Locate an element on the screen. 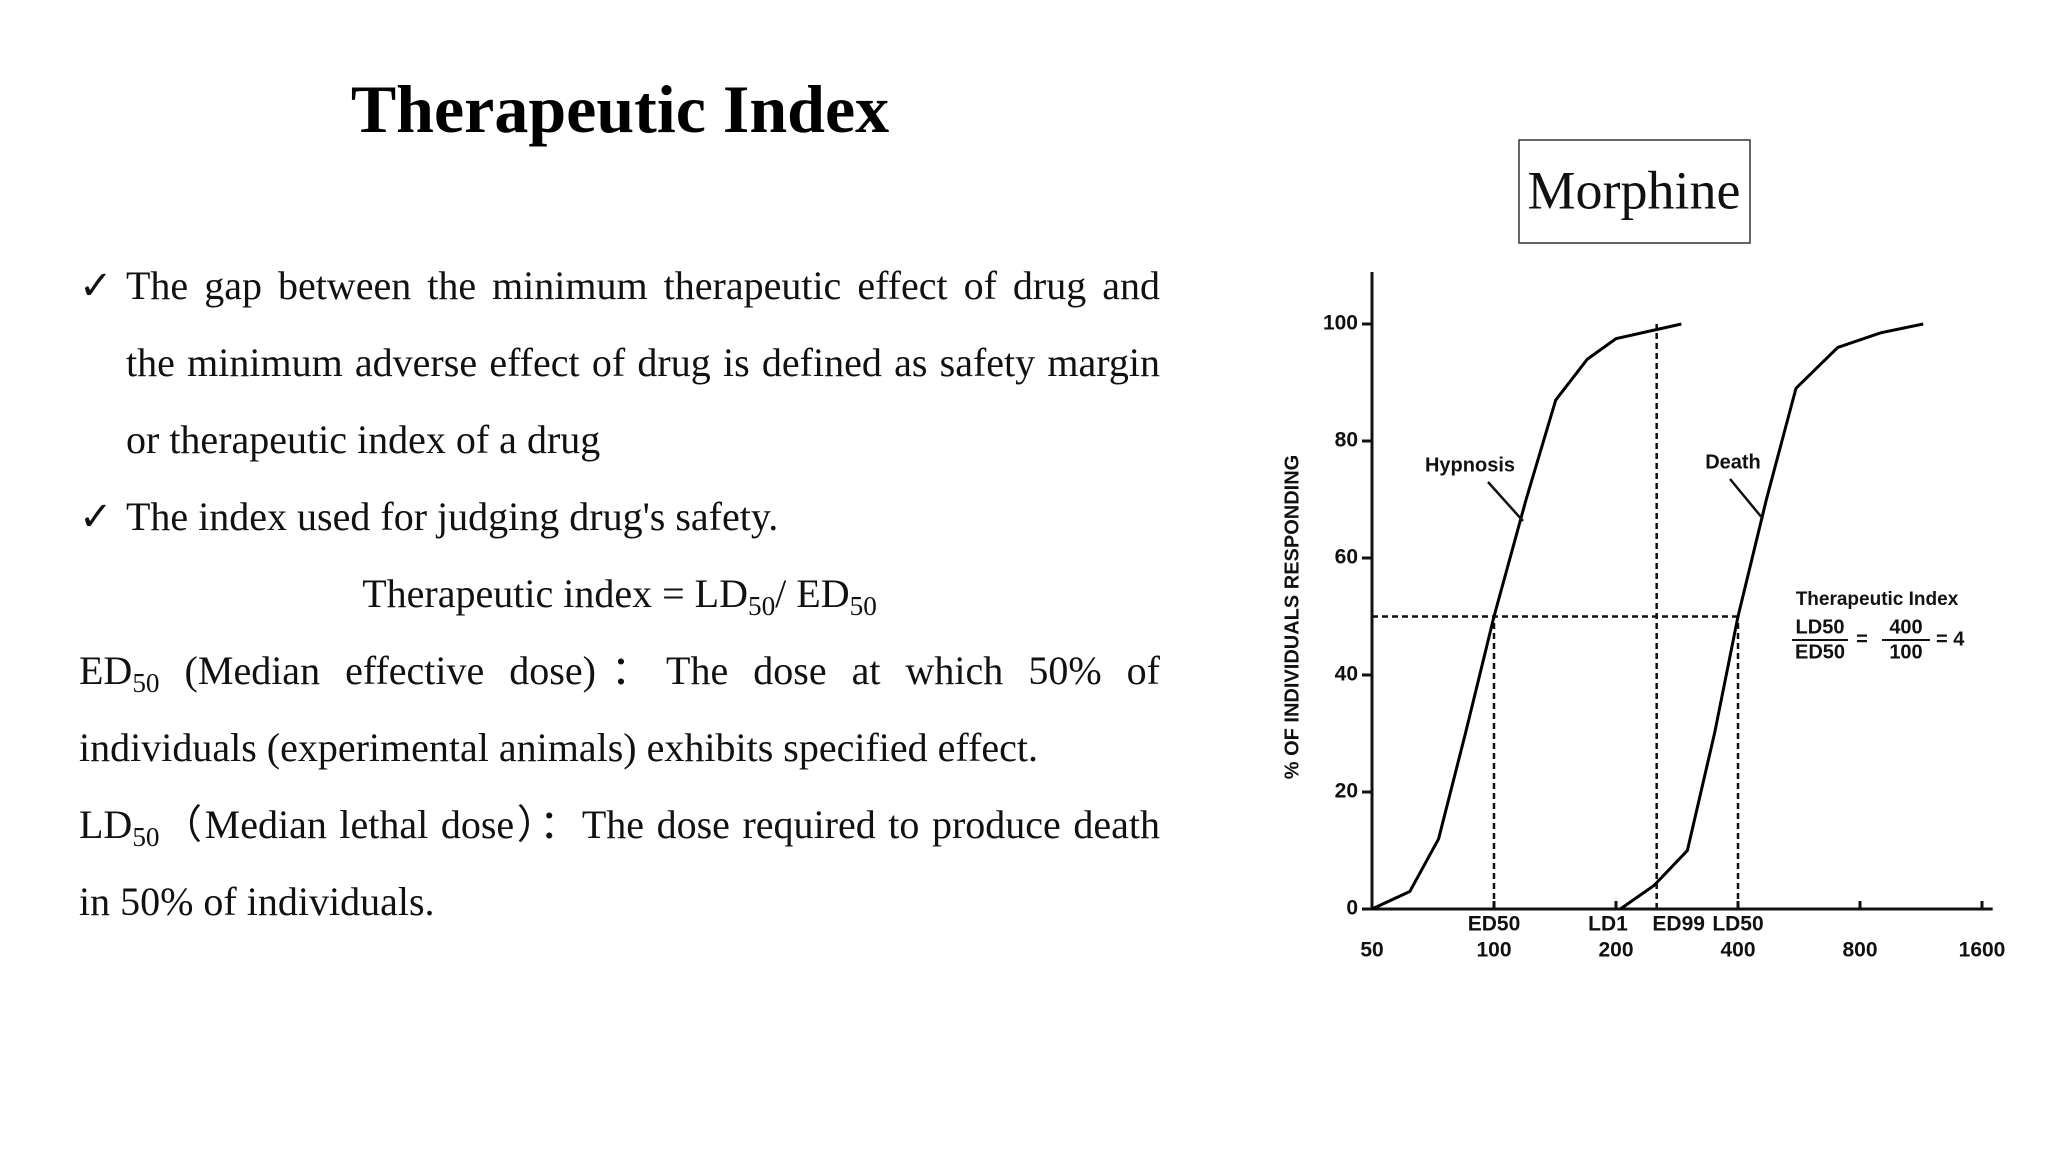 The height and width of the screenshot is (1152, 2048). formula: Therapeutic index = LD50/ ED50 is located at coordinates (619, 593).